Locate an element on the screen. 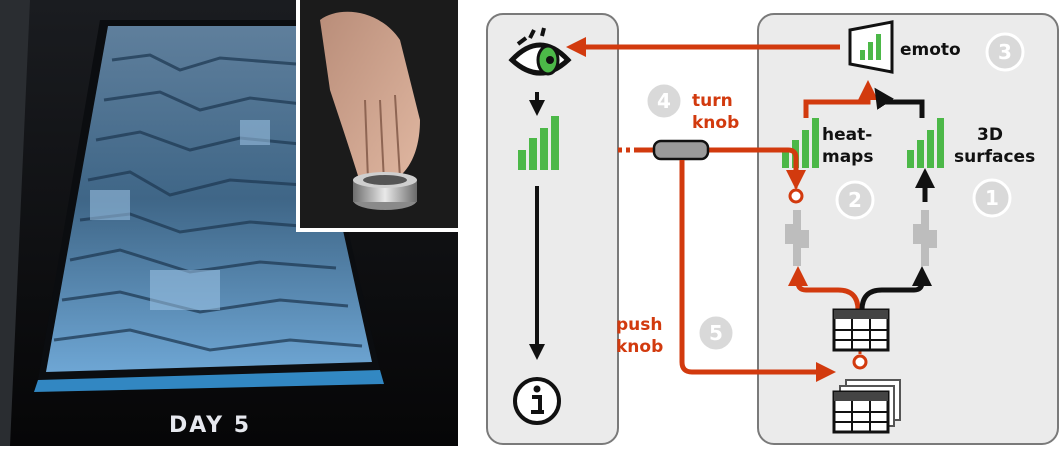 Image resolution: width=1064 pixels, height=457 pixels. screen-icon is located at coordinates (871, 47).